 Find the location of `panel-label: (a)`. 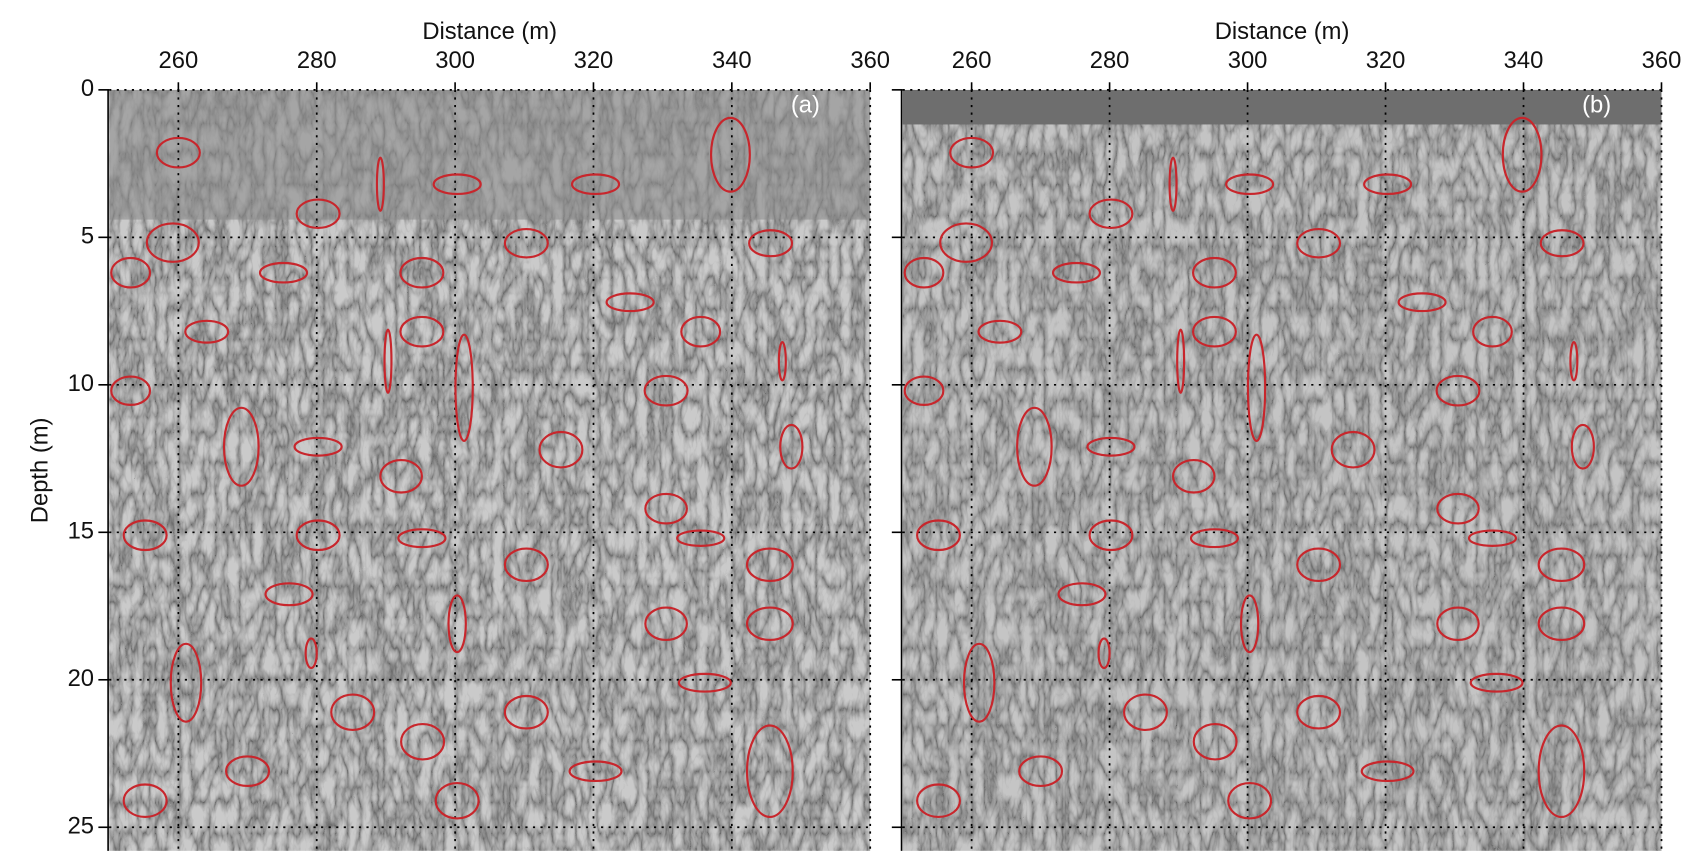

panel-label: (a) is located at coordinates (805, 104).